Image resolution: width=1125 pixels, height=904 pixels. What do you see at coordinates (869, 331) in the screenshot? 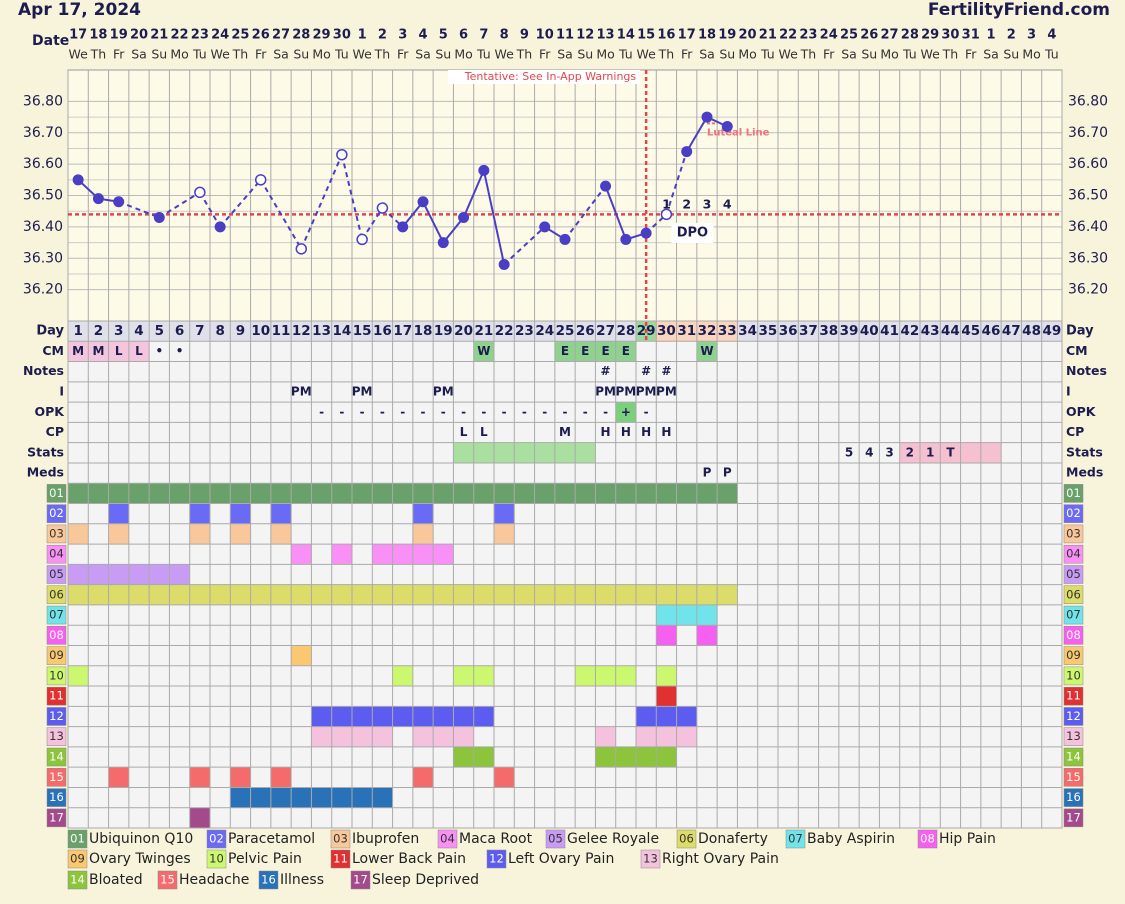
I see `day-number: 40` at bounding box center [869, 331].